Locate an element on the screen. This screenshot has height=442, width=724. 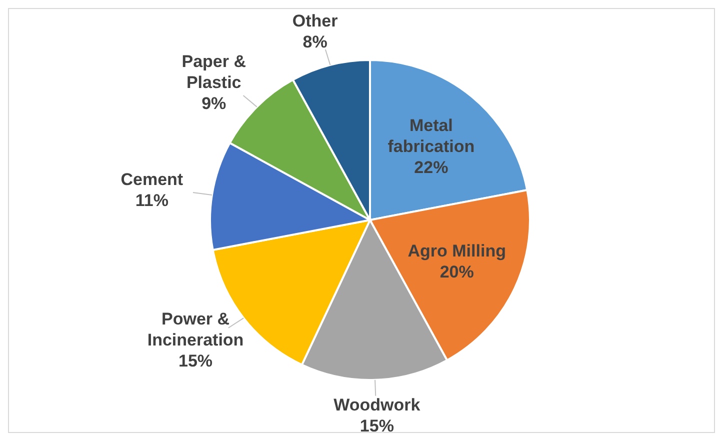
data-label: 8% is located at coordinates (315, 42).